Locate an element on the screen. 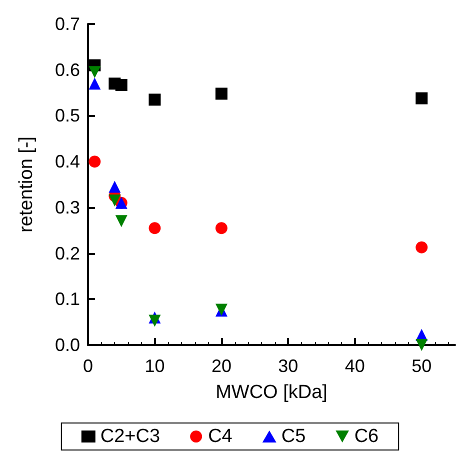 Image resolution: width=460 pixels, height=452 pixels. y-tick-label: 0.2 is located at coordinates (67, 253).